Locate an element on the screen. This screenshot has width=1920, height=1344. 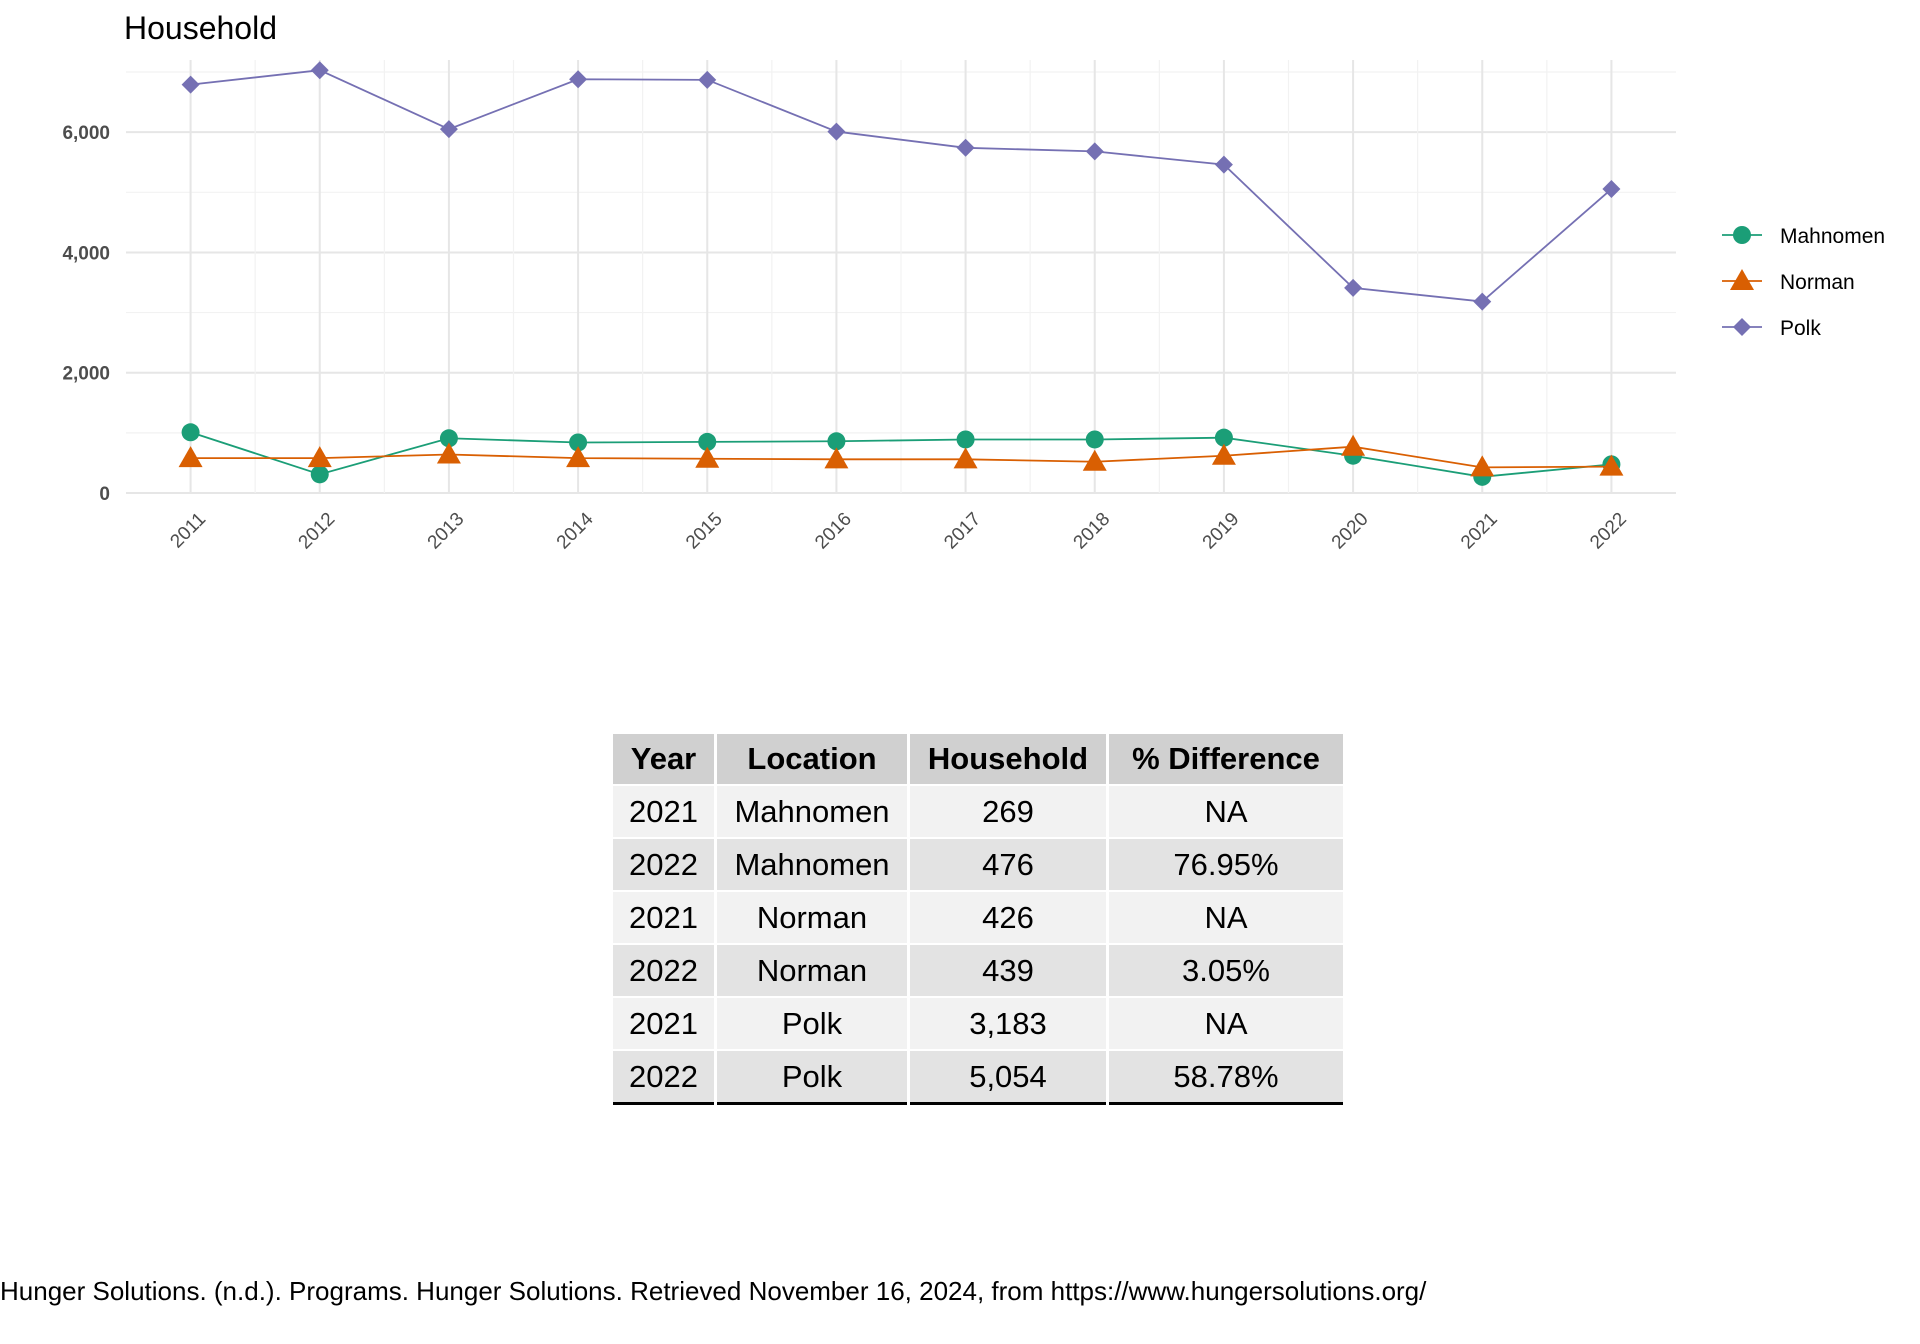
cell-difference: 76.95% is located at coordinates (1226, 864).